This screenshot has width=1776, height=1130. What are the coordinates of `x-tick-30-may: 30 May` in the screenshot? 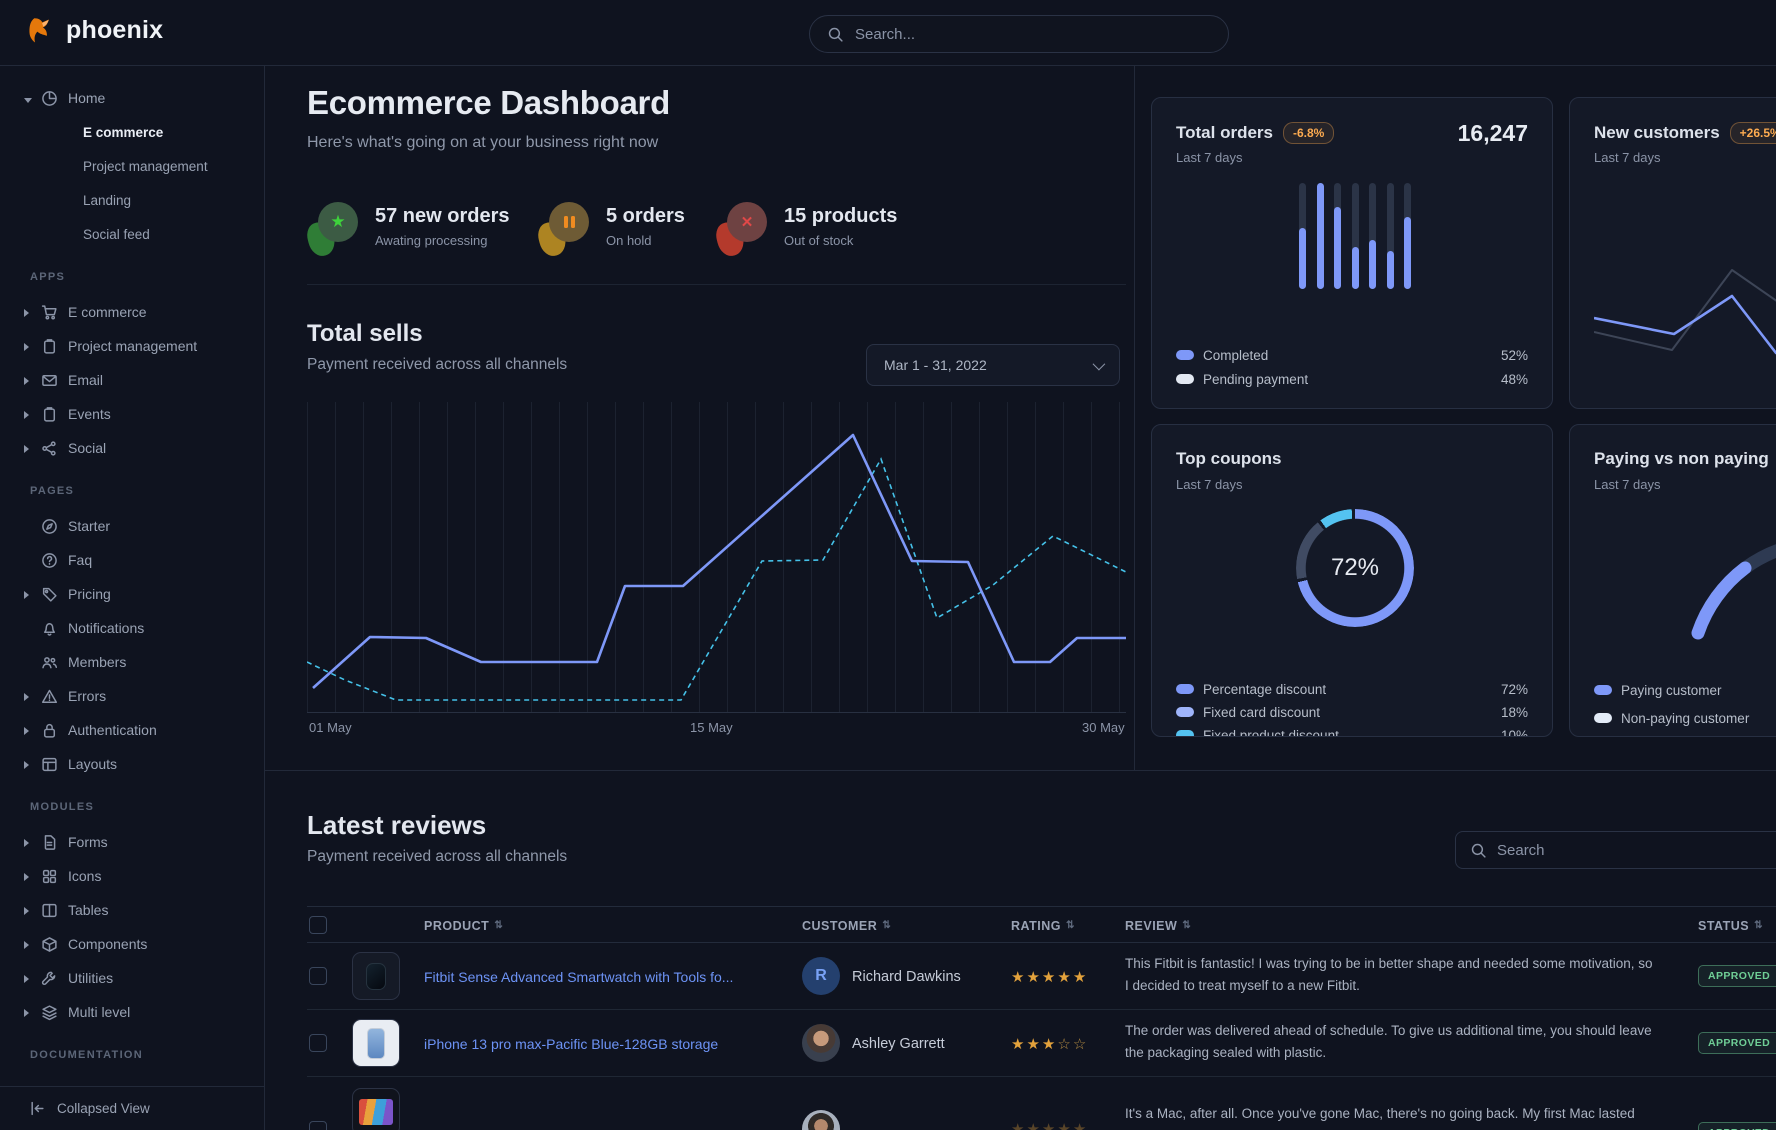 It's located at (1103, 727).